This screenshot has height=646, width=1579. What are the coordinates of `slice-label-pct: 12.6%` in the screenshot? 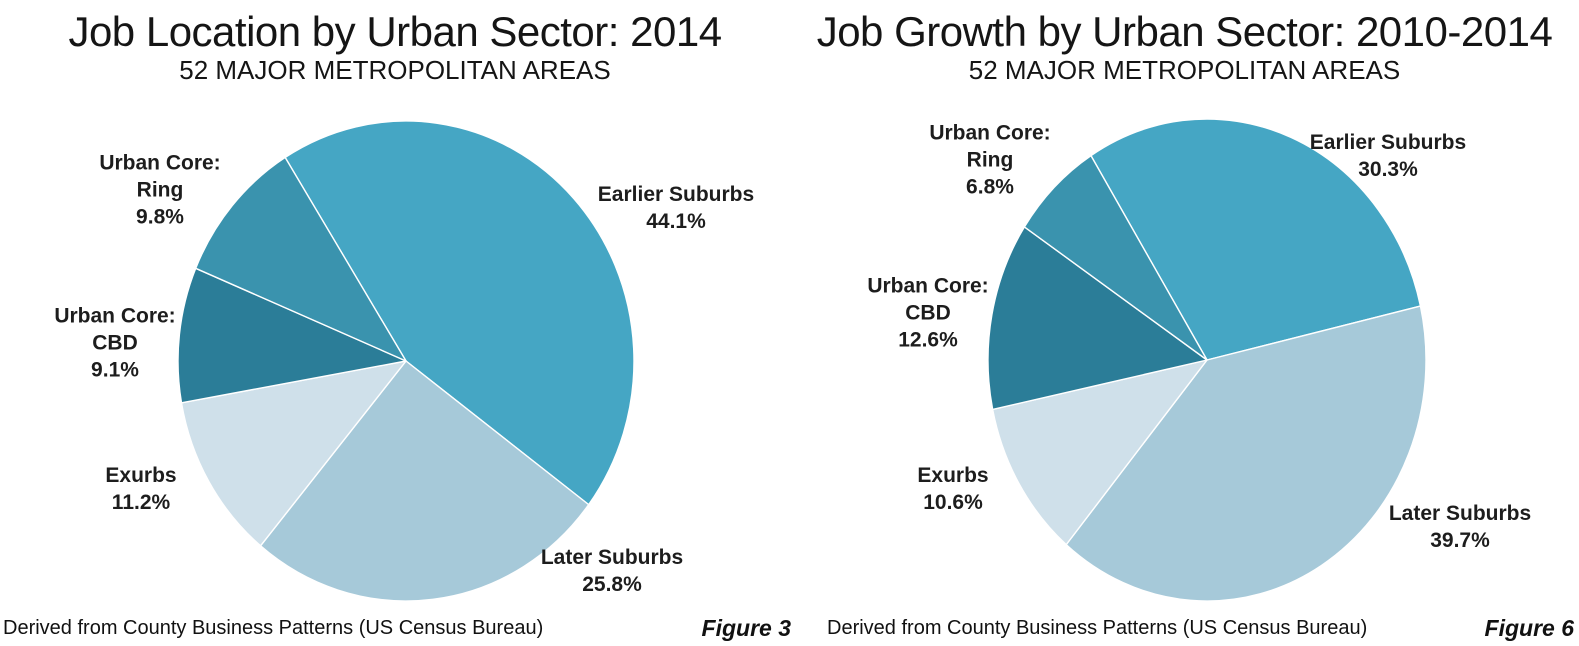 It's located at (928, 340).